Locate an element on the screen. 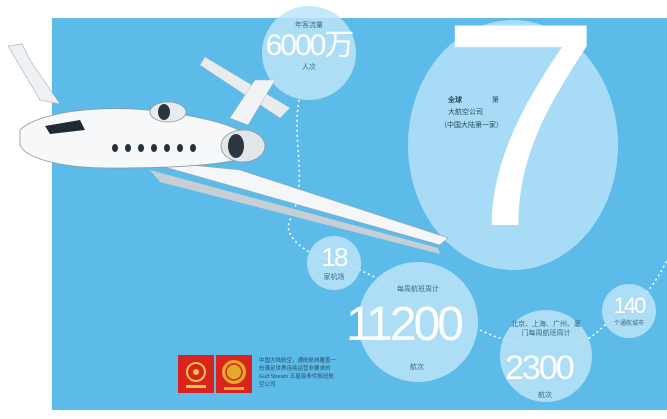 The height and width of the screenshot is (419, 667). rank-word-global: 全球 is located at coordinates (455, 100).